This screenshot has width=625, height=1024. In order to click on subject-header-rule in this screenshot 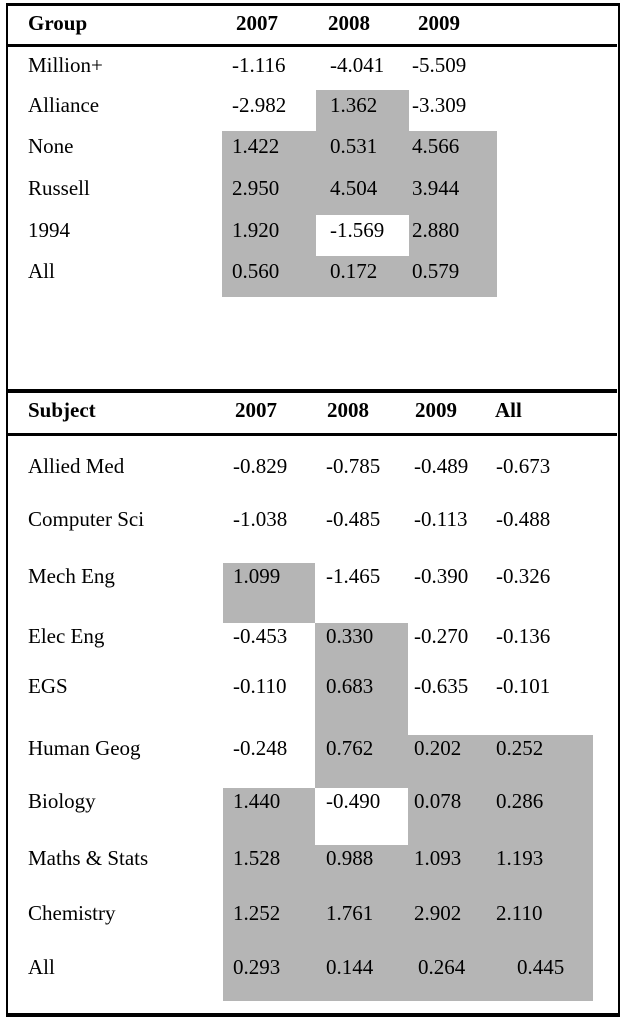, I will do `click(312, 434)`.